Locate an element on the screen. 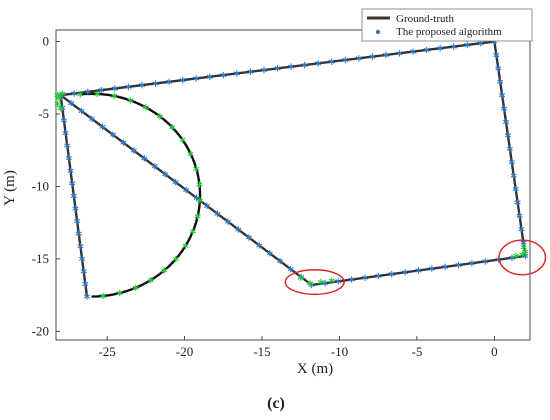 This screenshot has width=550, height=420. x-tick-label: -15 is located at coordinates (261, 351).